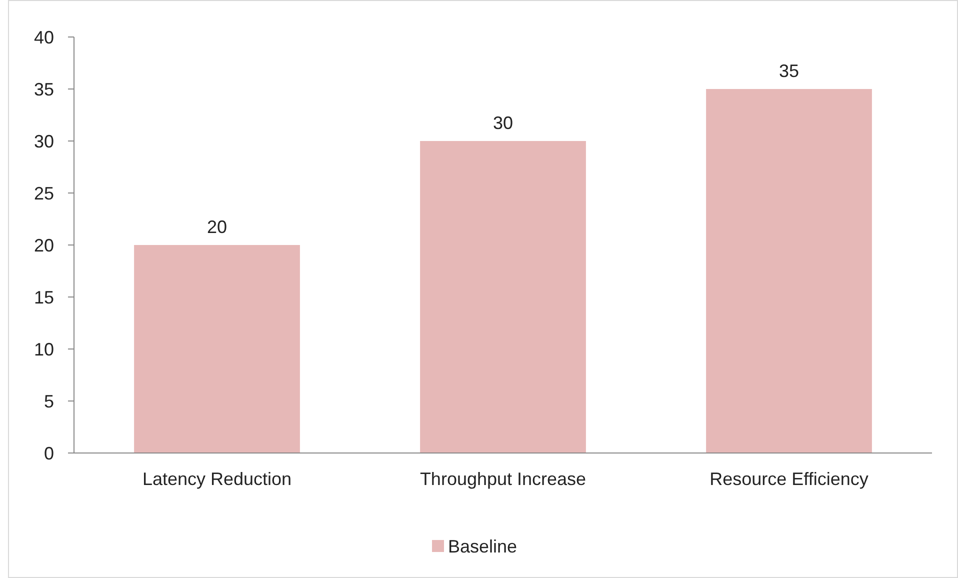 Image resolution: width=958 pixels, height=578 pixels. Describe the element at coordinates (789, 71) in the screenshot. I see `data-label: 35` at that location.